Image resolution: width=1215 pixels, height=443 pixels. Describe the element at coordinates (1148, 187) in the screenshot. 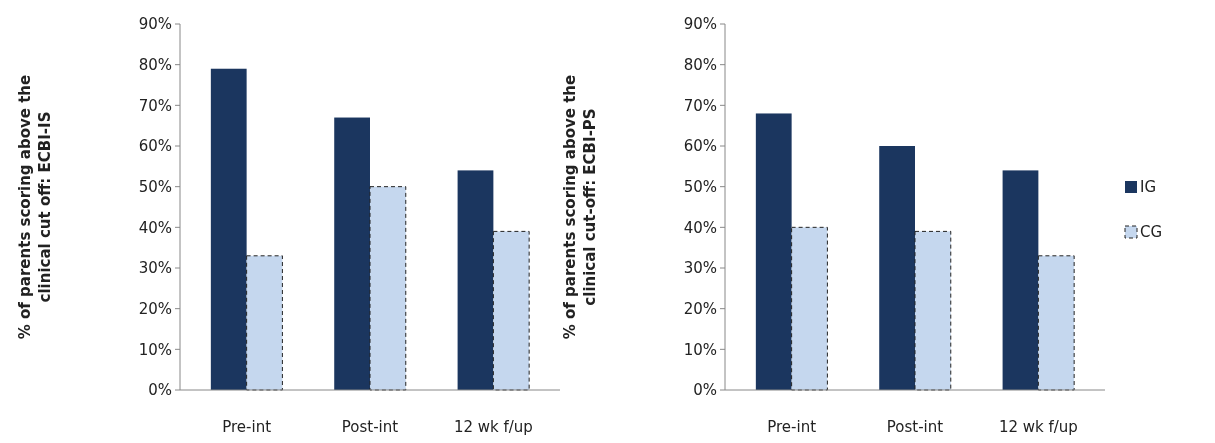

I see `legend-label: IG` at that location.